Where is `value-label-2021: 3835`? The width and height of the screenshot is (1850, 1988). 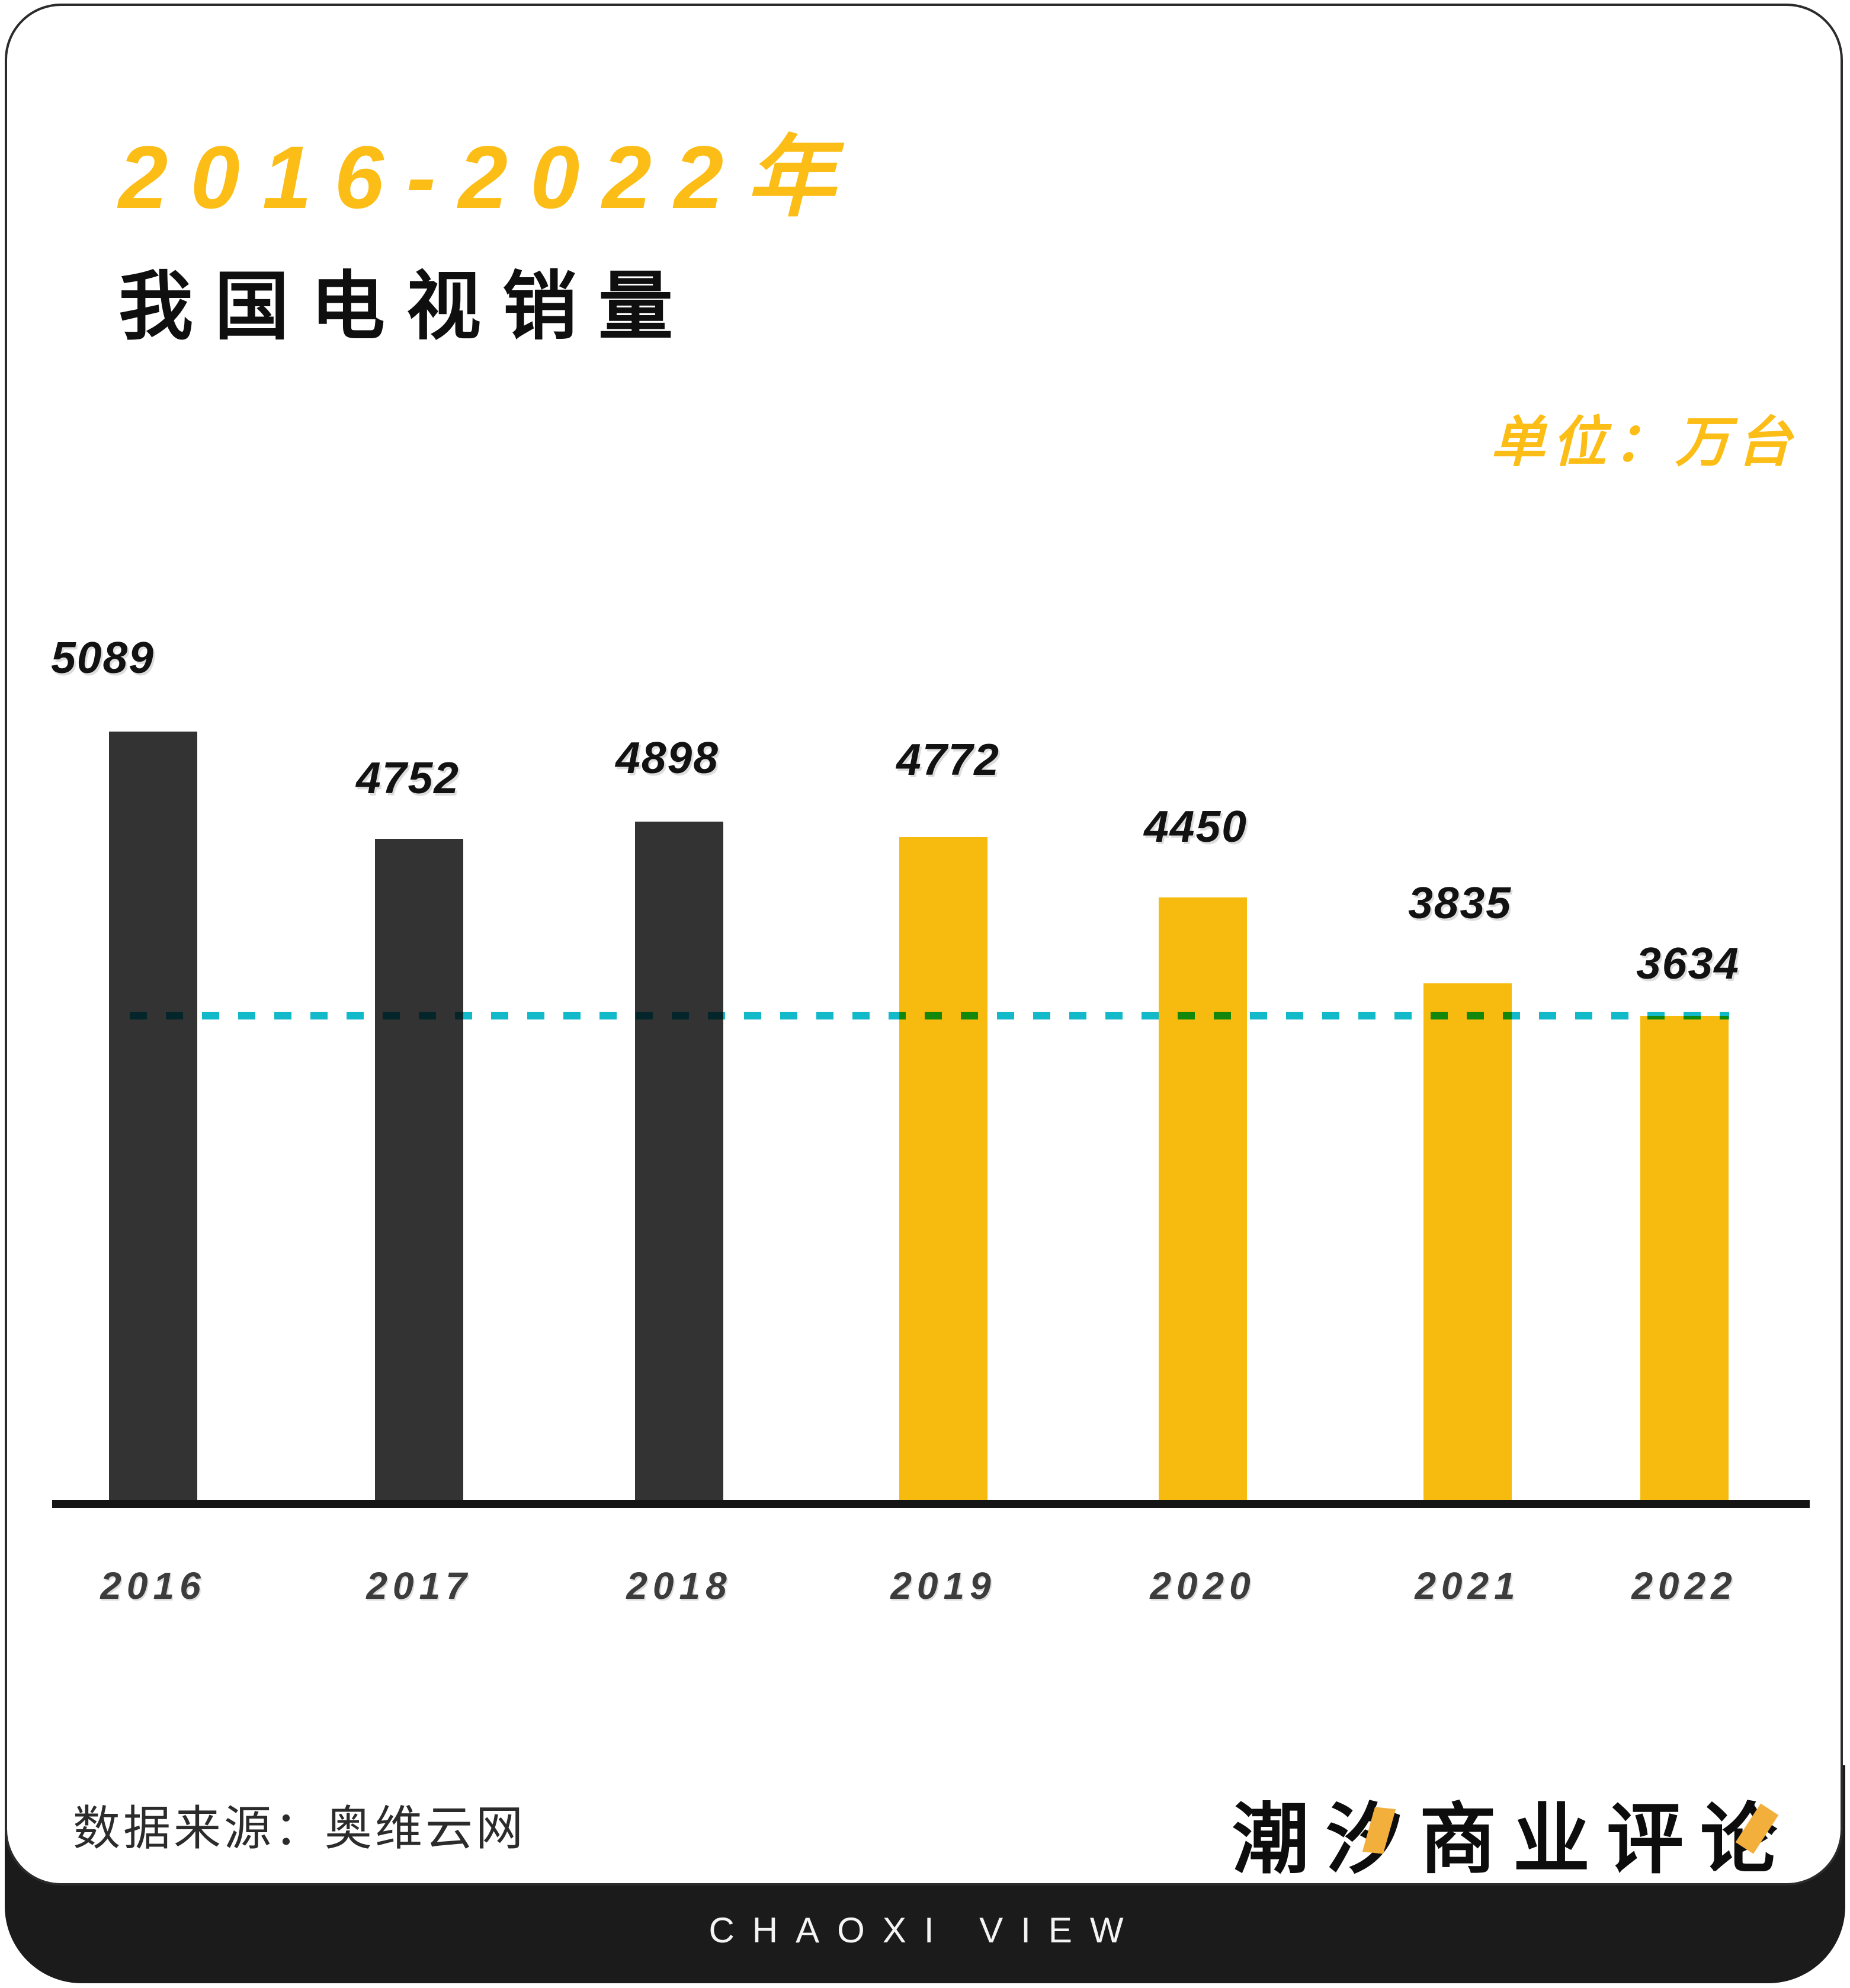
value-label-2021: 3835 is located at coordinates (1460, 903).